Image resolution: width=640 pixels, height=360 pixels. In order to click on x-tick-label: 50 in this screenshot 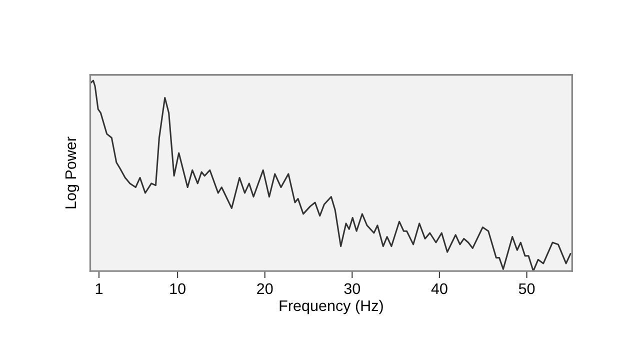, I will do `click(526, 288)`.